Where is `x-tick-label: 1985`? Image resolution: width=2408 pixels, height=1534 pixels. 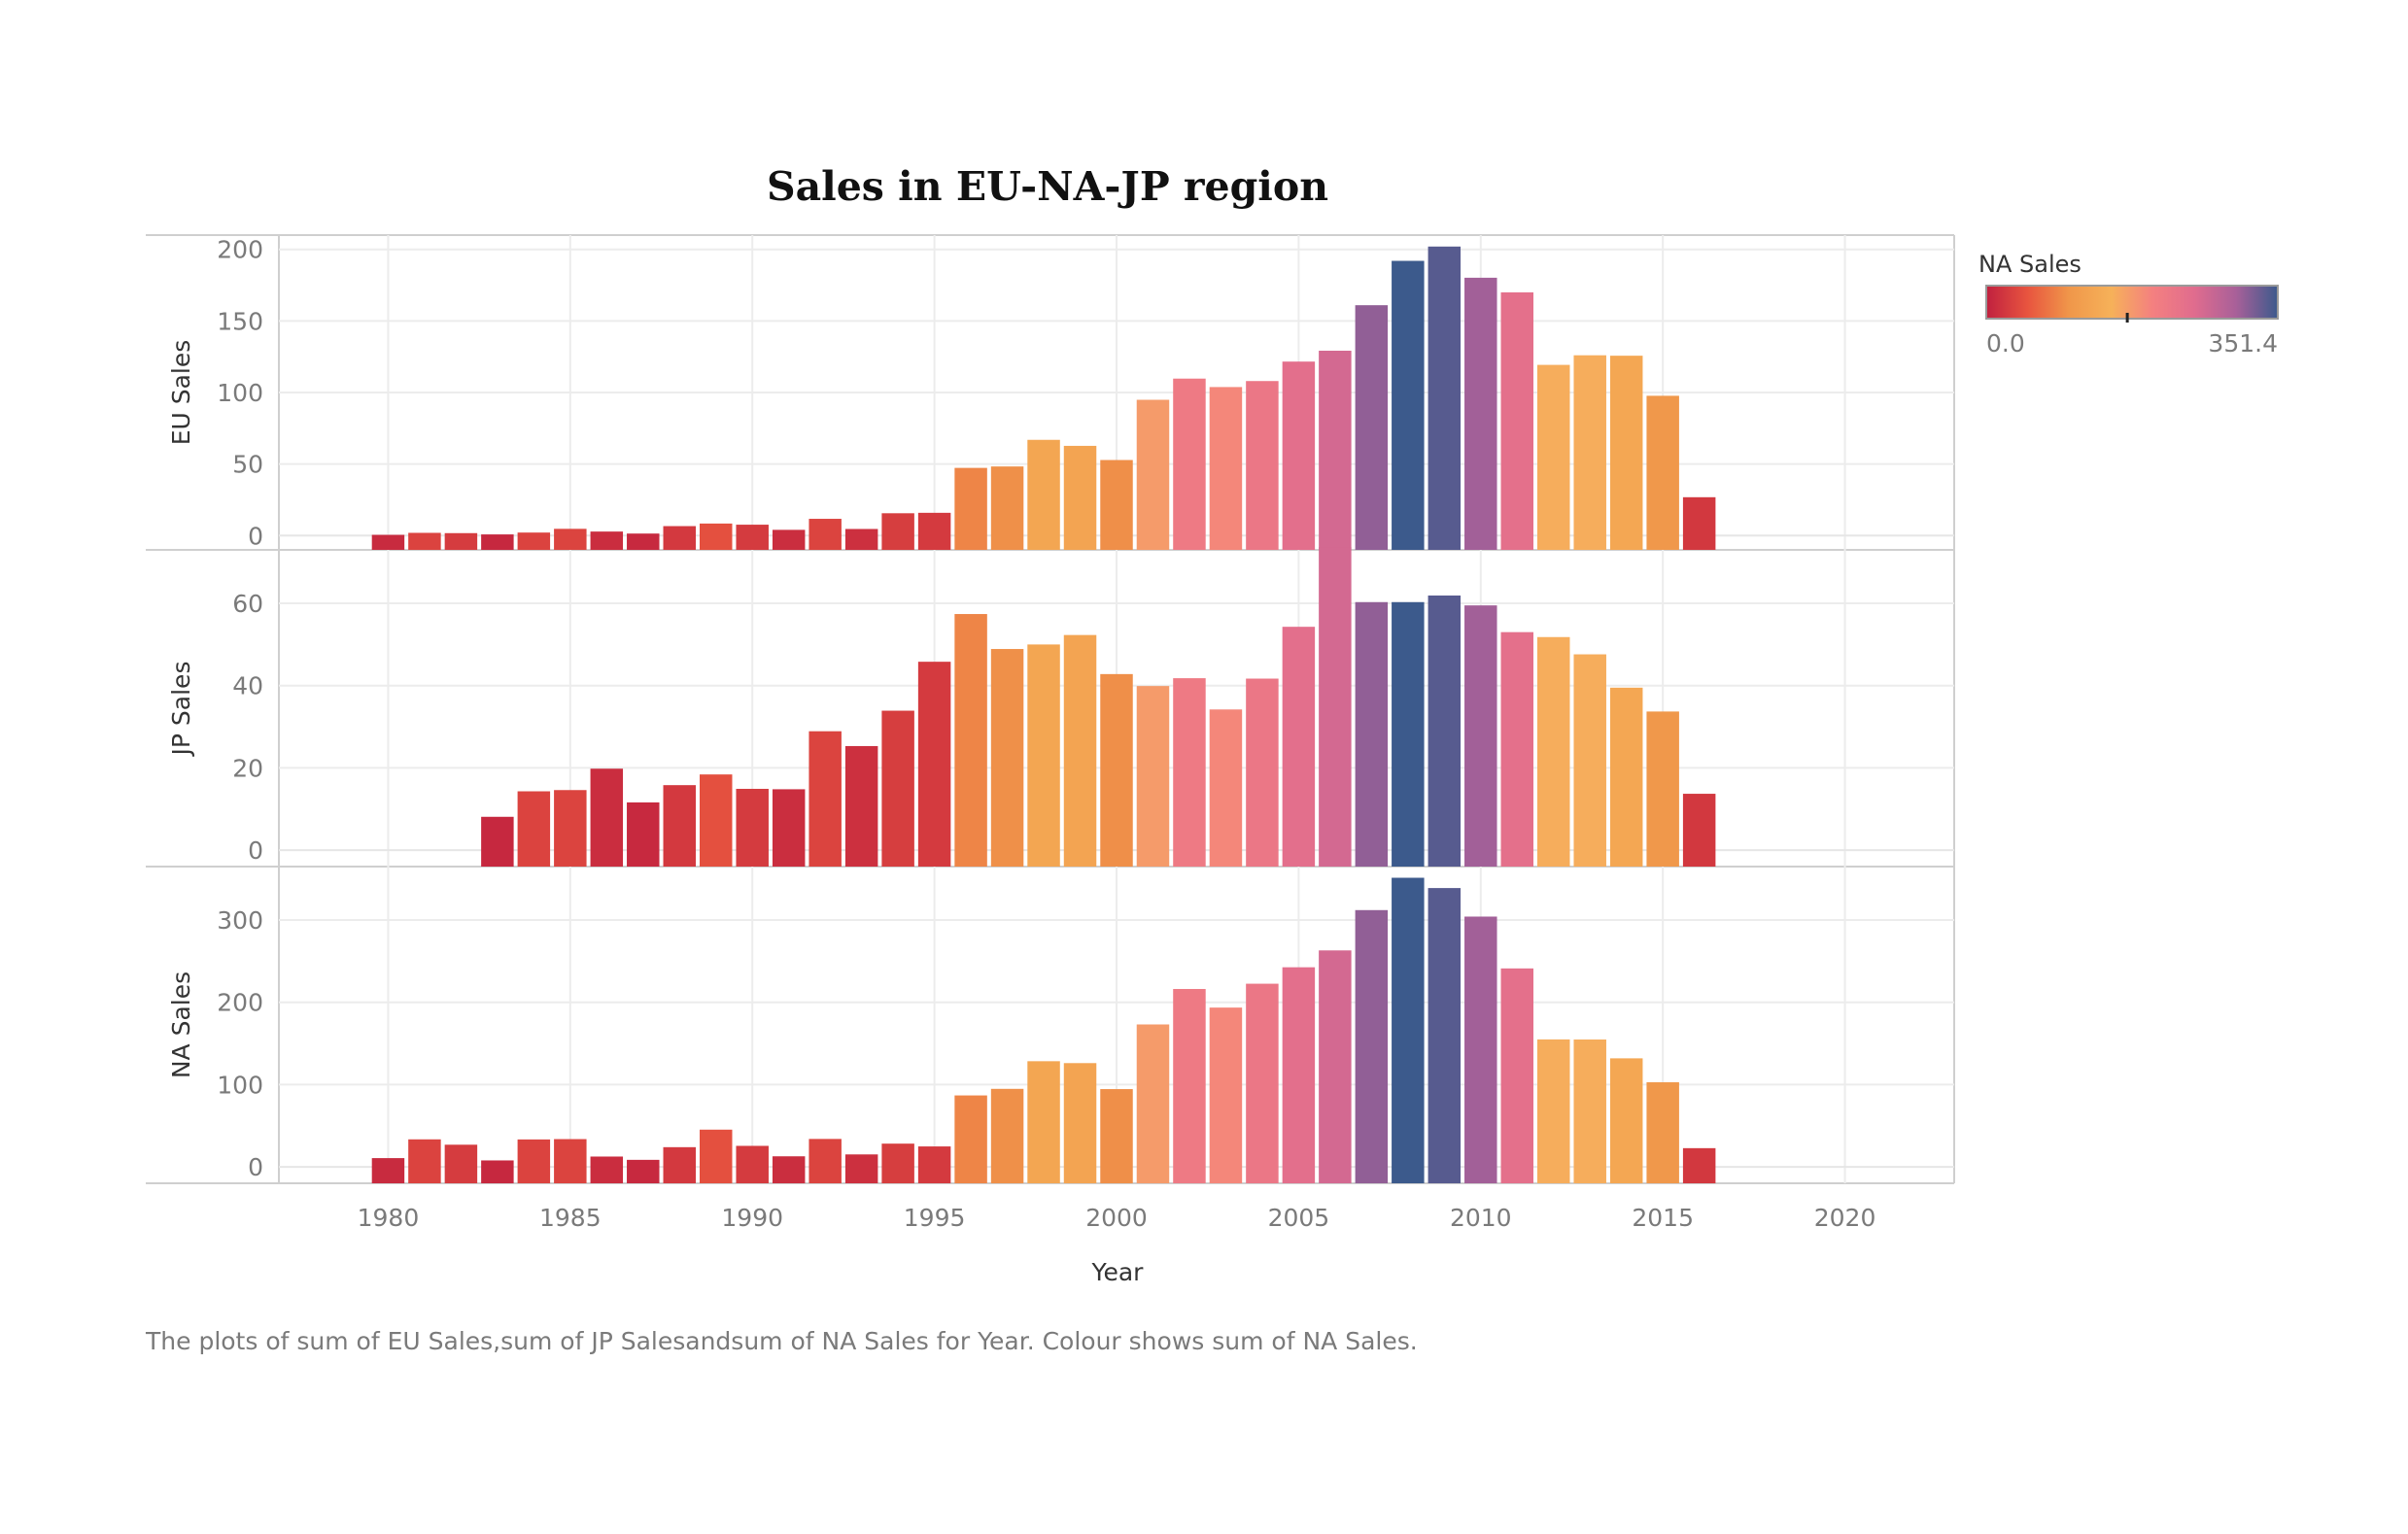 x-tick-label: 1985 is located at coordinates (571, 1218).